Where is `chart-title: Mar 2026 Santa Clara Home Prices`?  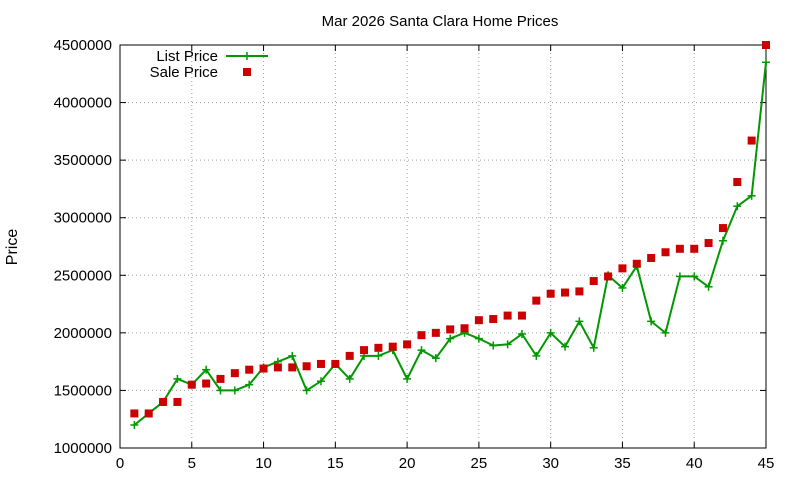 chart-title: Mar 2026 Santa Clara Home Prices is located at coordinates (440, 21).